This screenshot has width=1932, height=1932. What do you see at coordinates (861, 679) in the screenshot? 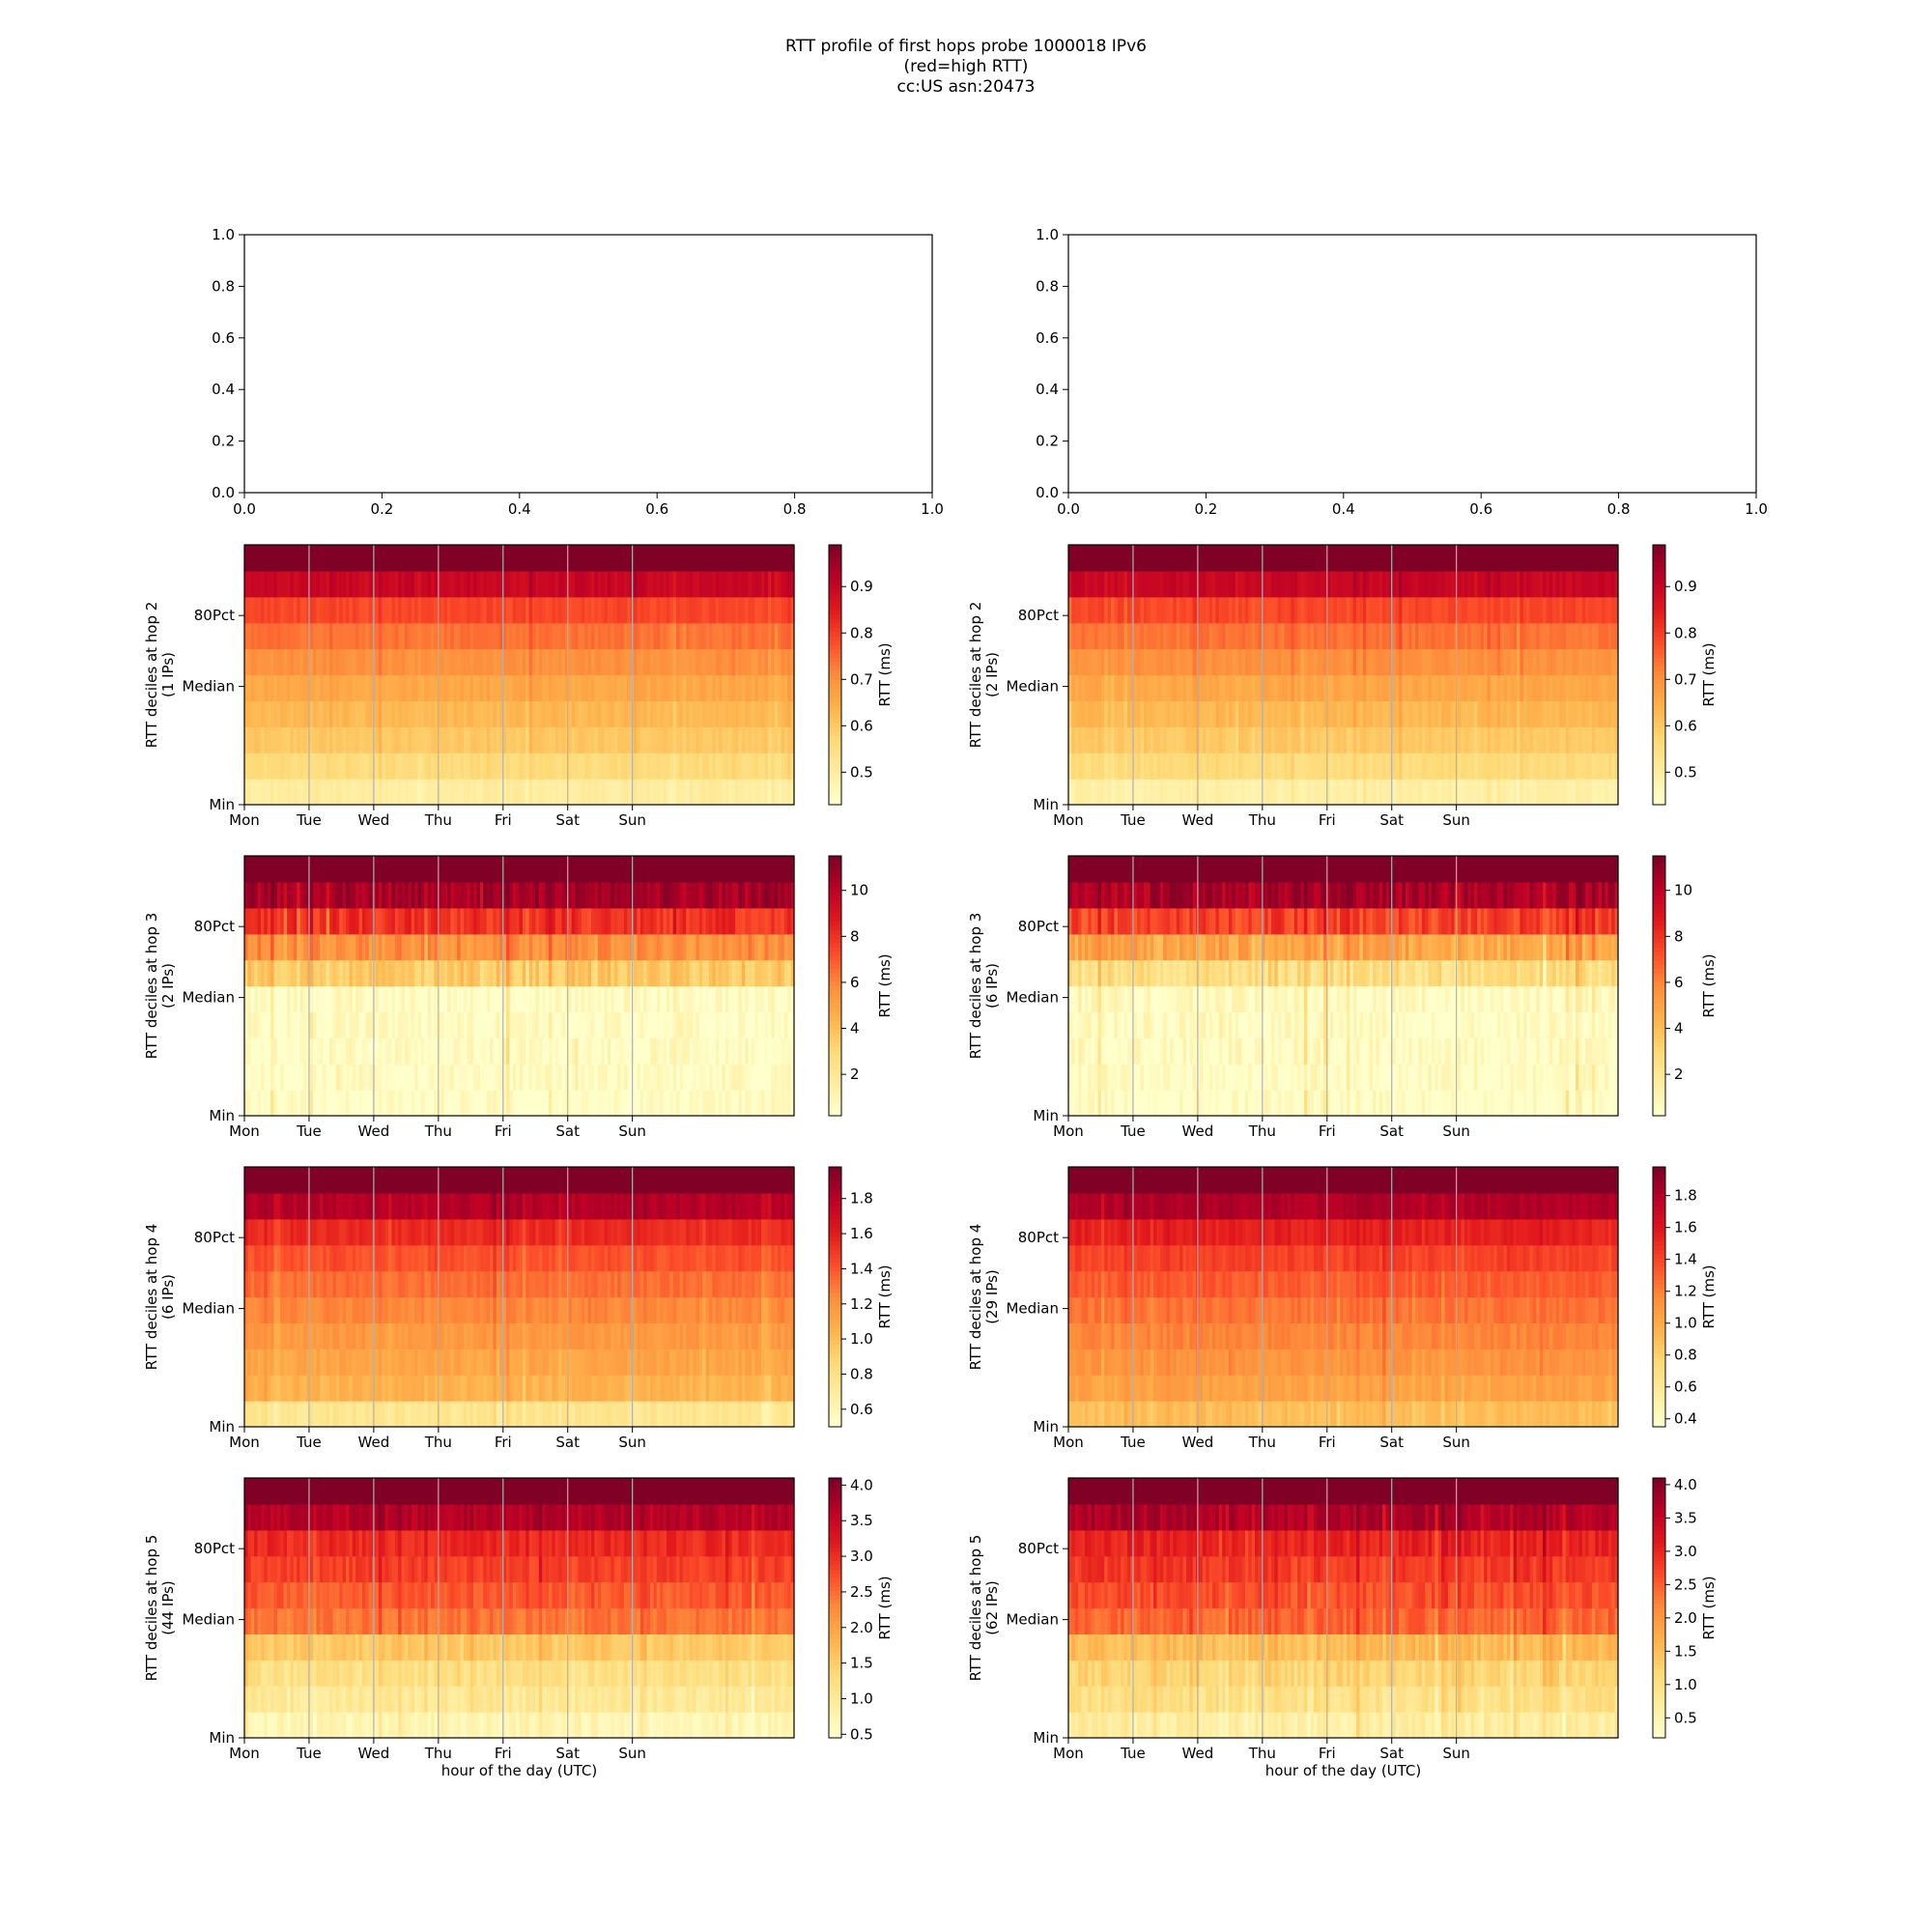
I see `colorbar-tick-label: 0.7` at bounding box center [861, 679].